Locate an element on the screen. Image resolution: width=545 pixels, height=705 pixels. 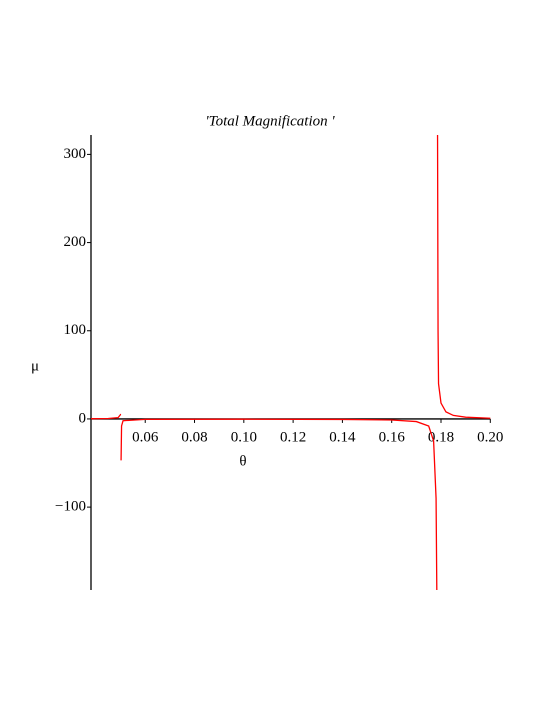
y-tick-label: 100 is located at coordinates (75, 330).